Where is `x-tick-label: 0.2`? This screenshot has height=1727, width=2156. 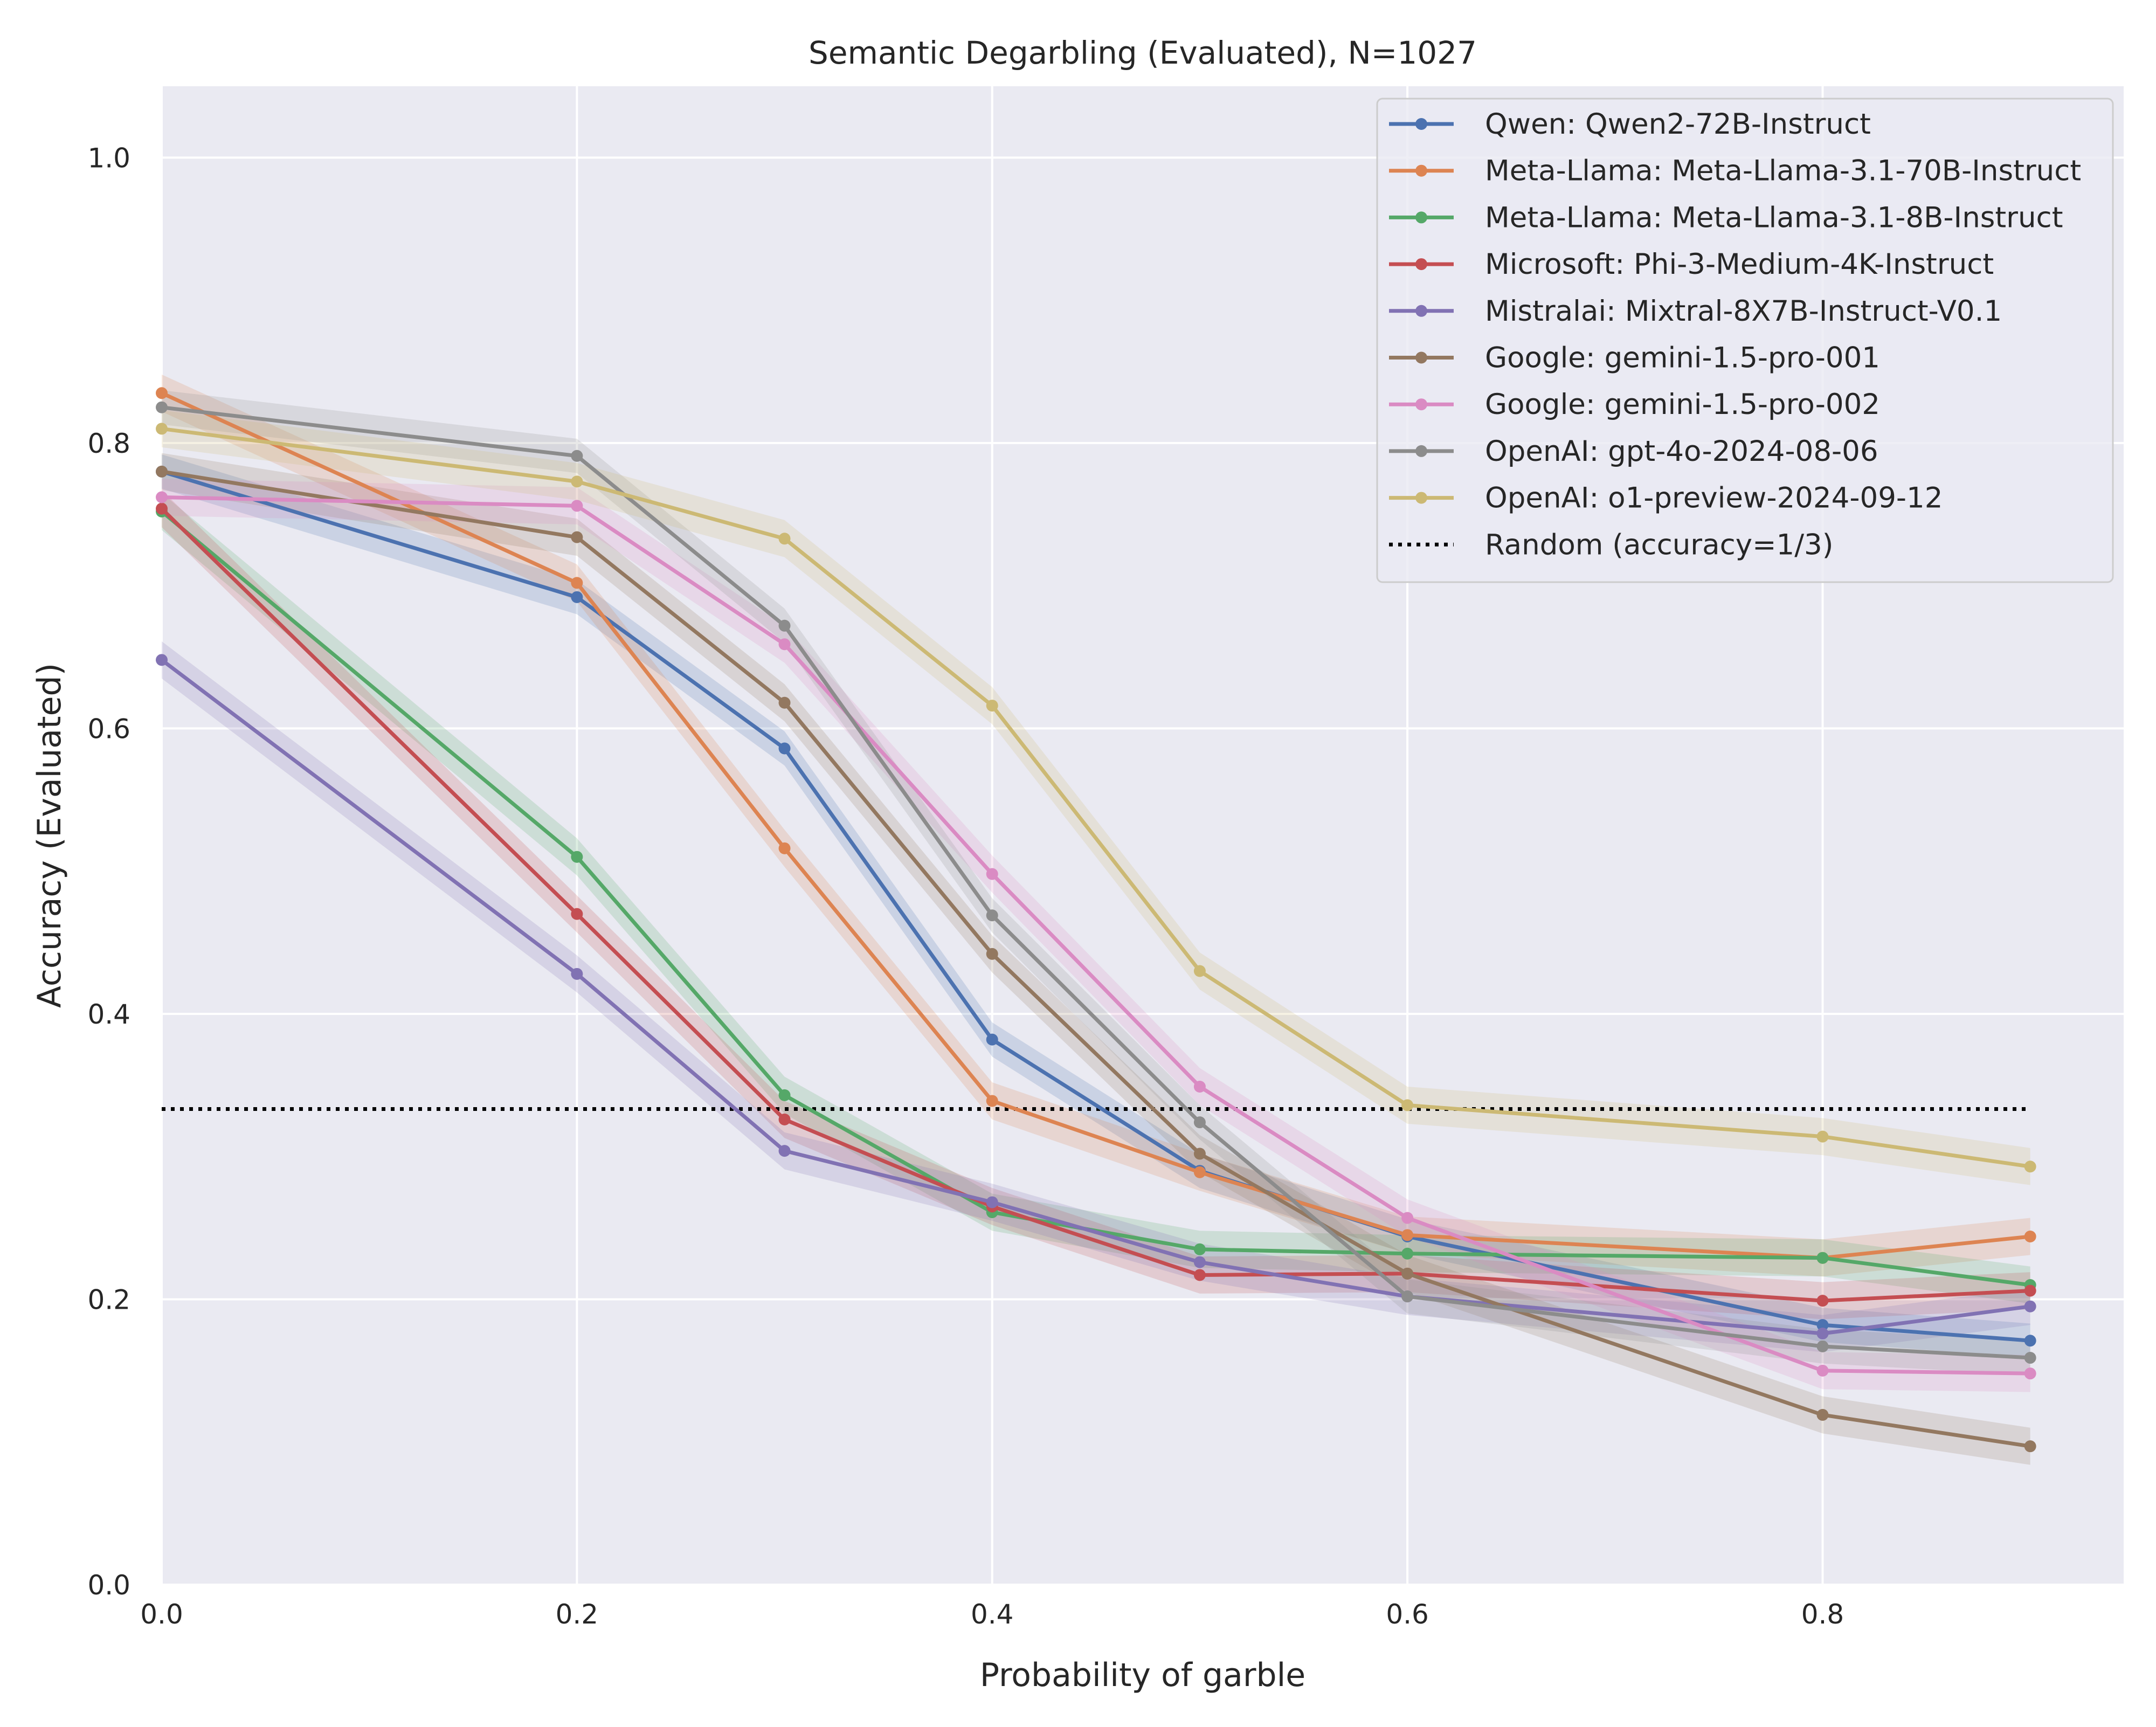 x-tick-label: 0.2 is located at coordinates (577, 1614).